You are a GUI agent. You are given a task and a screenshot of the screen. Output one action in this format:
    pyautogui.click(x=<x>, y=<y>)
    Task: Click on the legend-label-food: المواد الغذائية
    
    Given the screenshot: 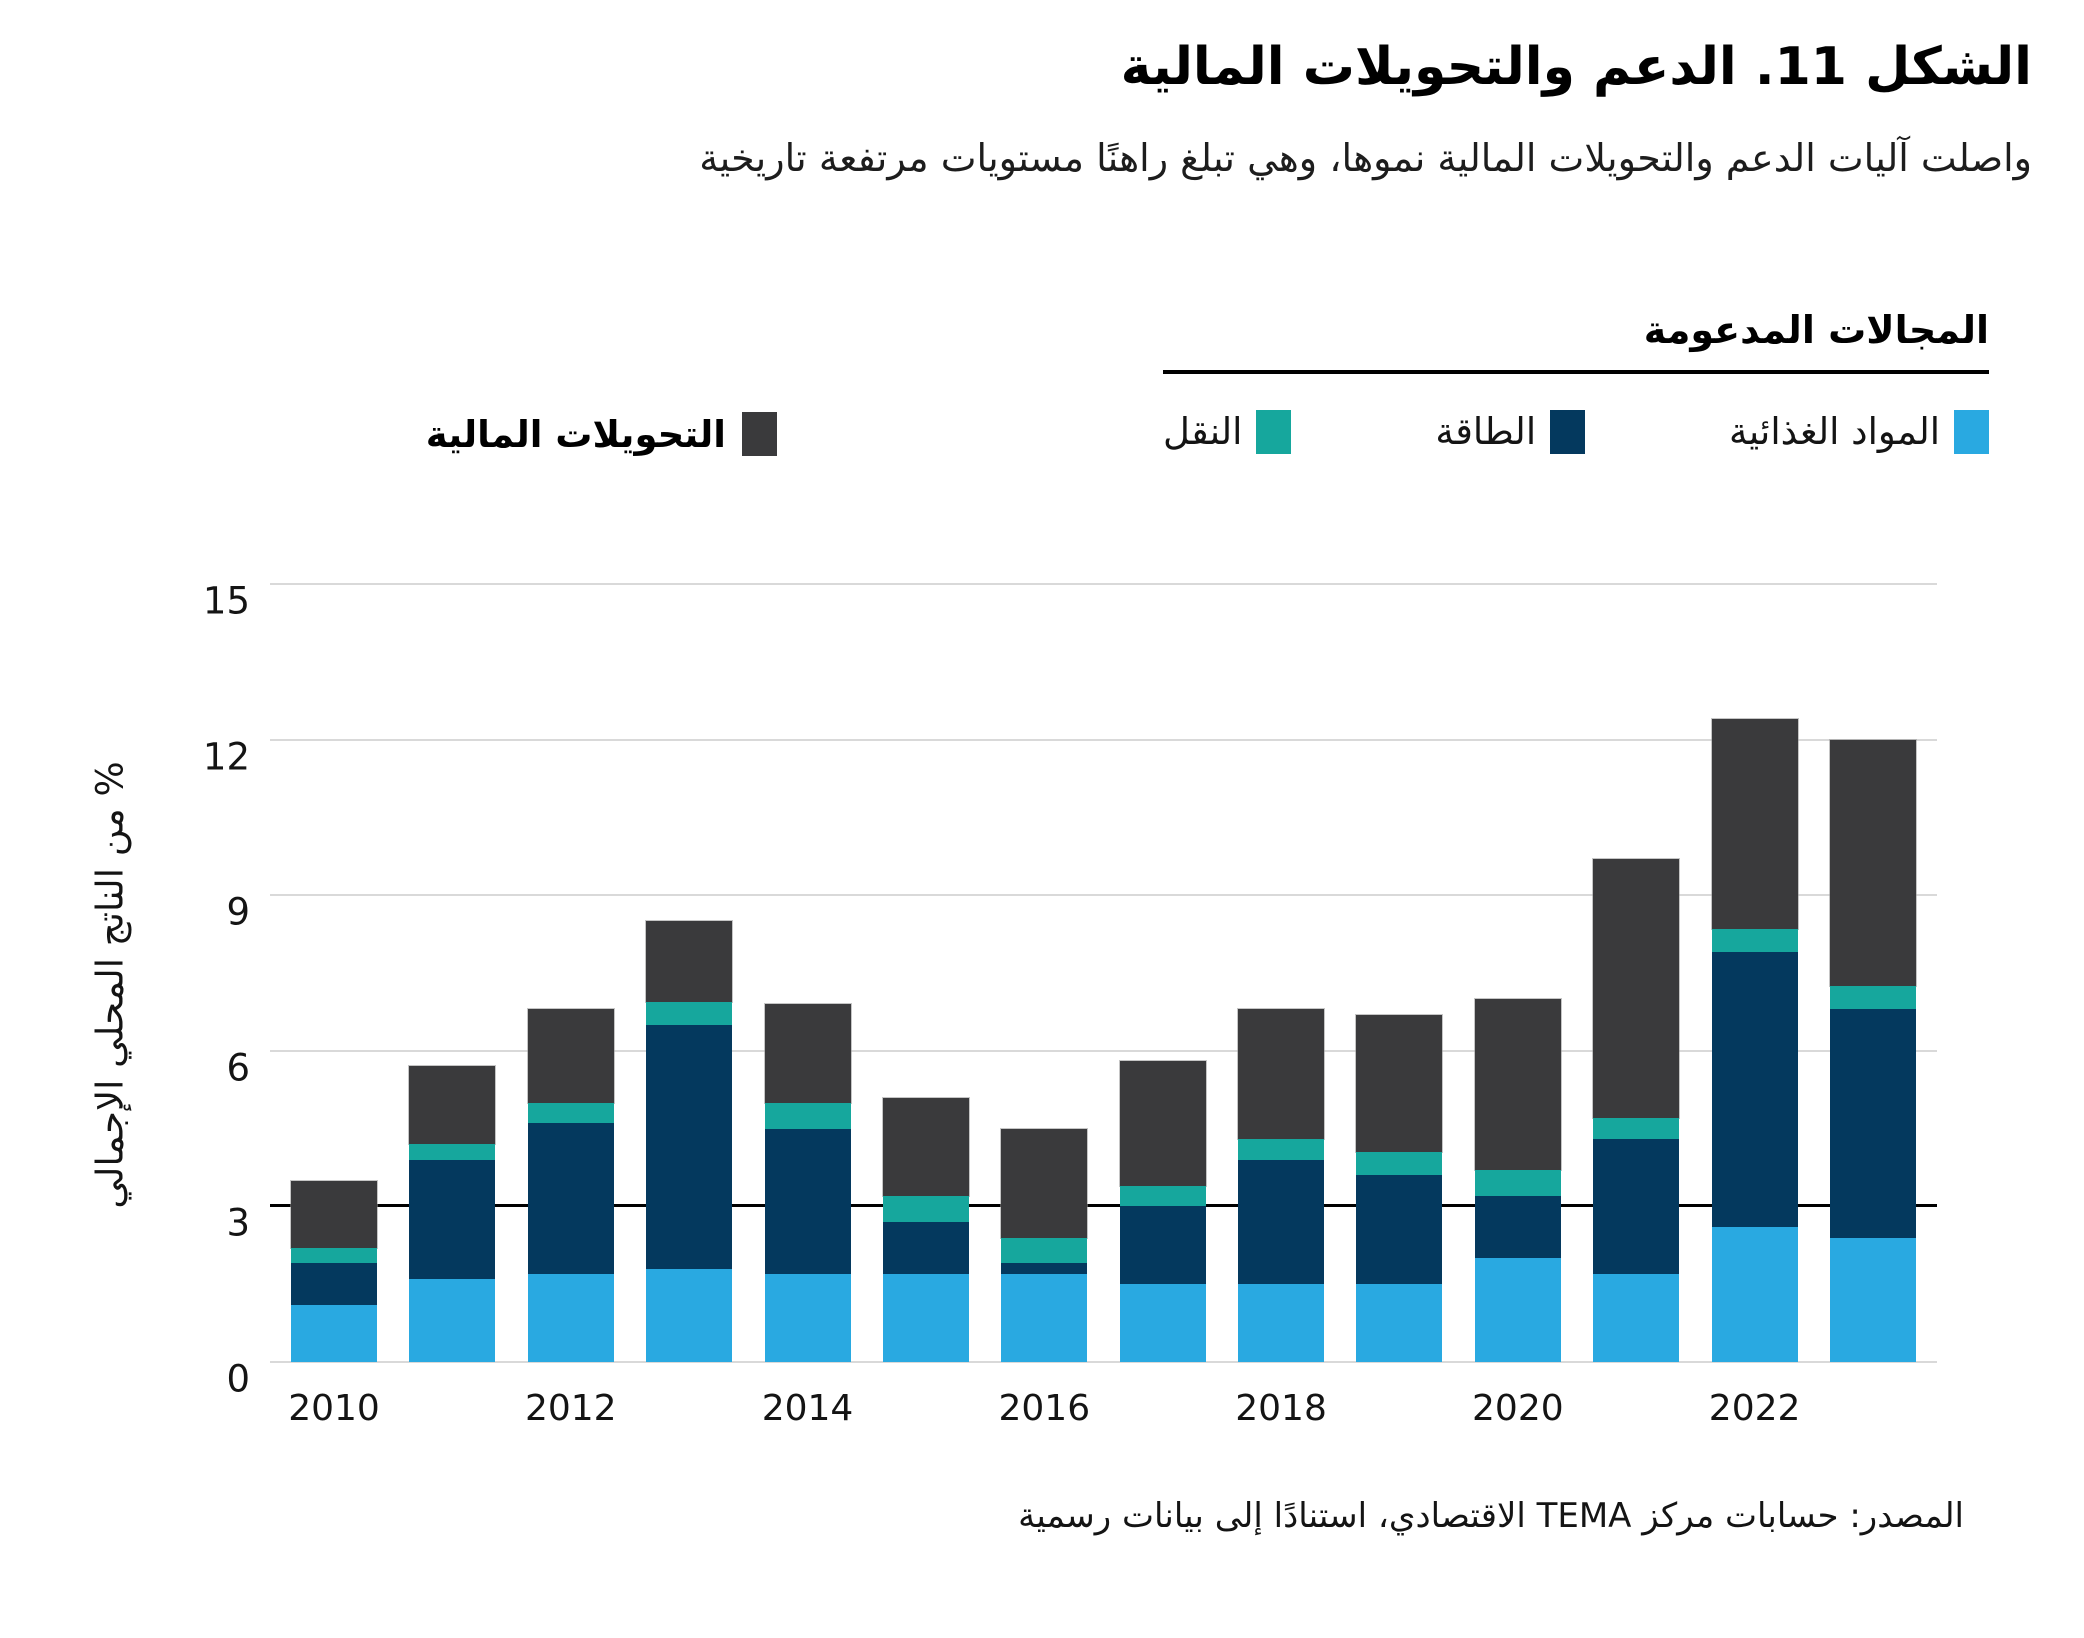 What is the action you would take?
    pyautogui.click(x=1834, y=432)
    